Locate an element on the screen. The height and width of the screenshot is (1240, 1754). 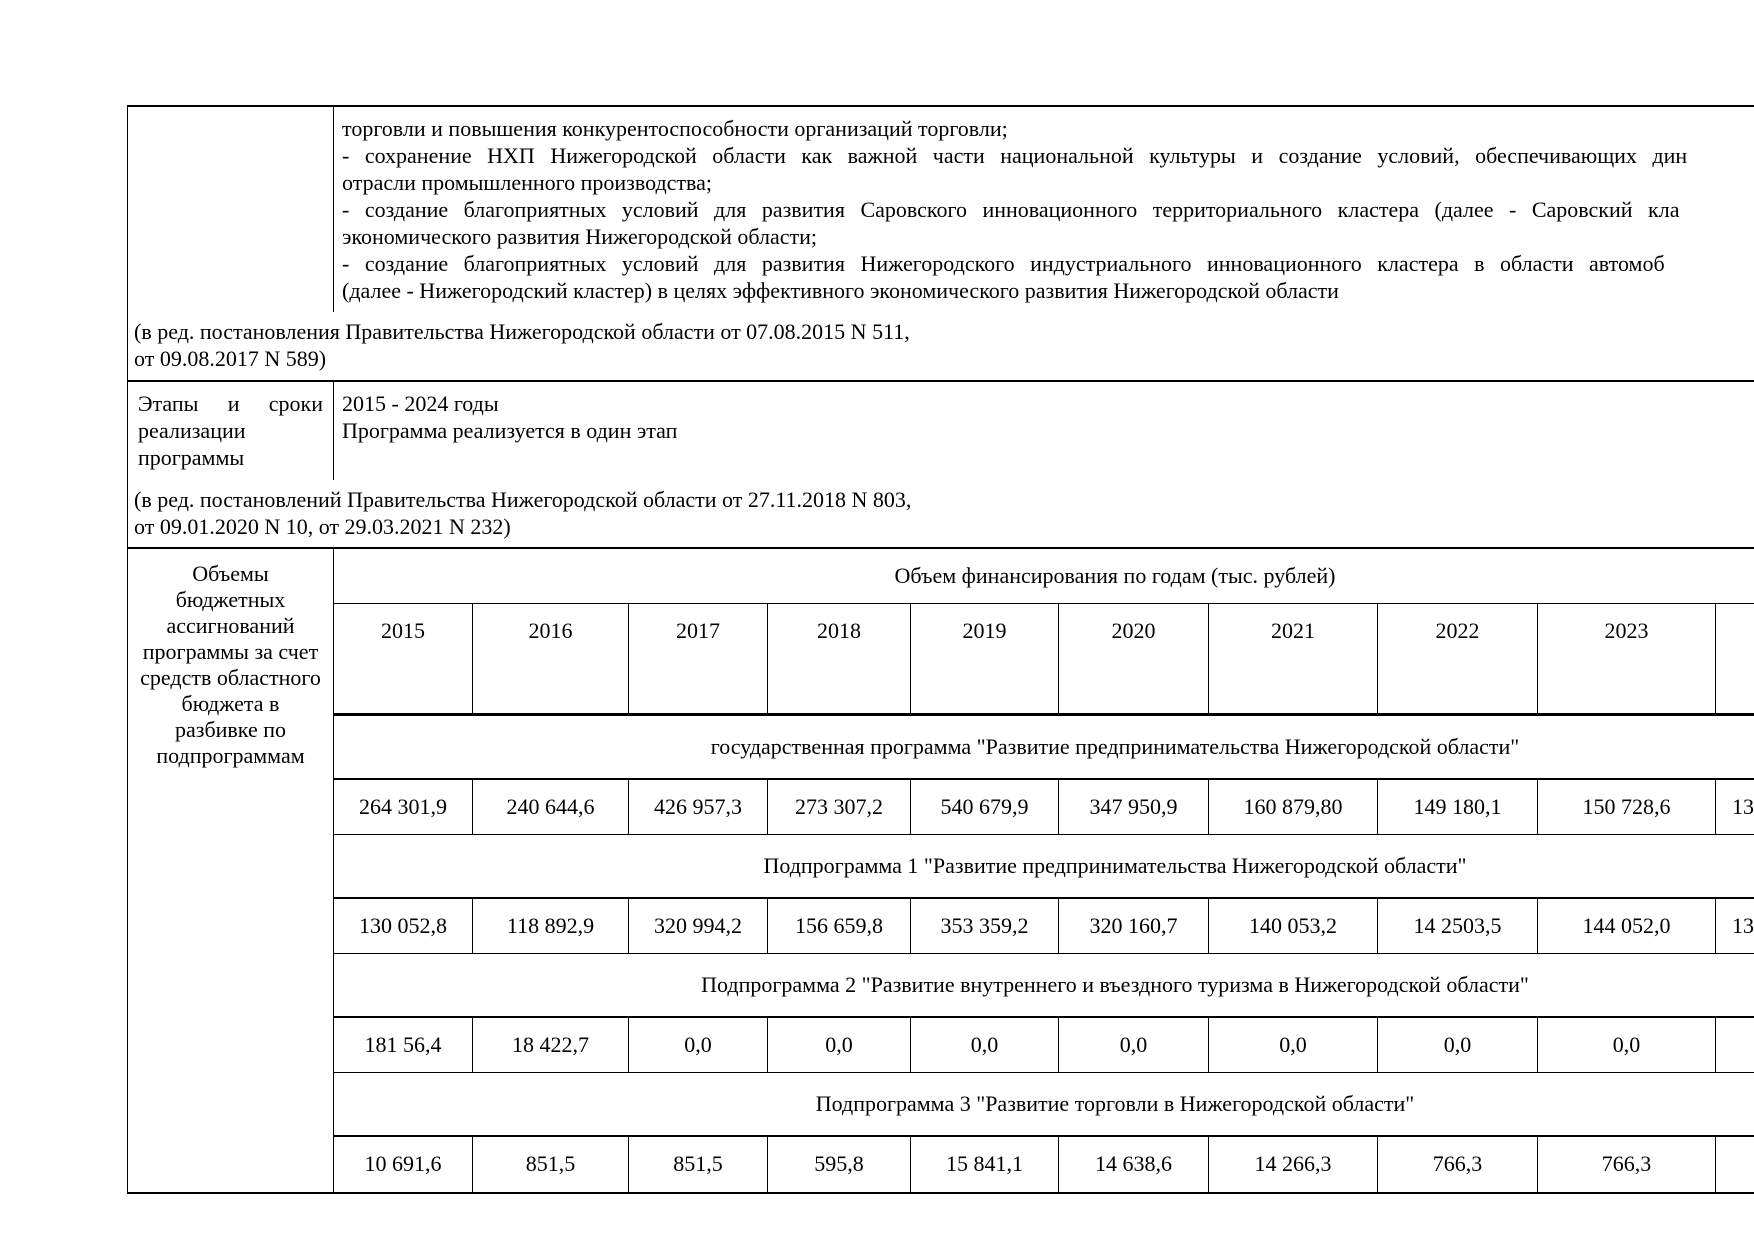
year-cell: 2018 is located at coordinates (839, 658).